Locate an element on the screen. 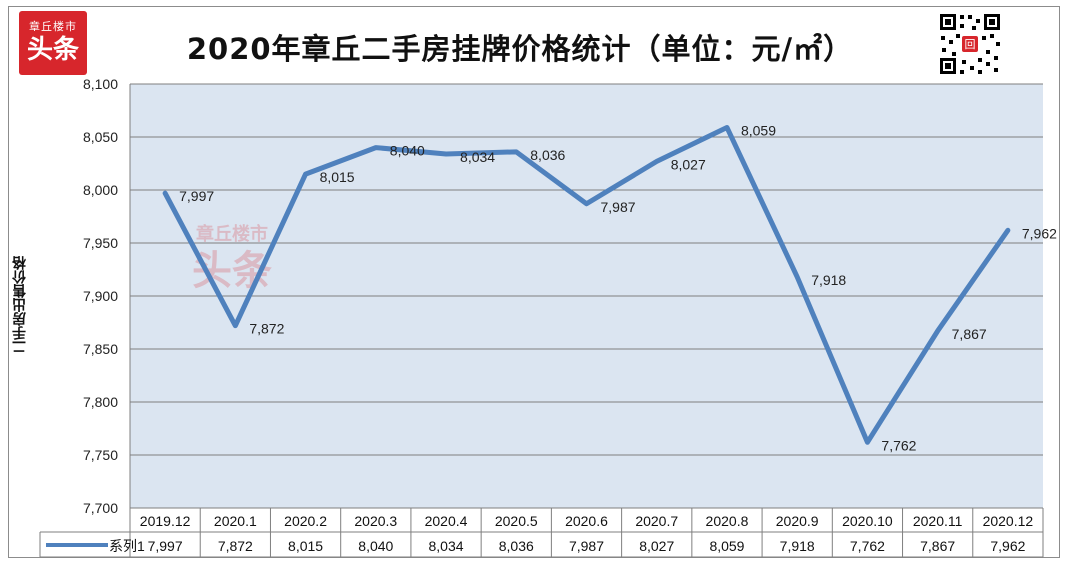 The image size is (1072, 567). y-tick-label: 8,000 is located at coordinates (100, 190).